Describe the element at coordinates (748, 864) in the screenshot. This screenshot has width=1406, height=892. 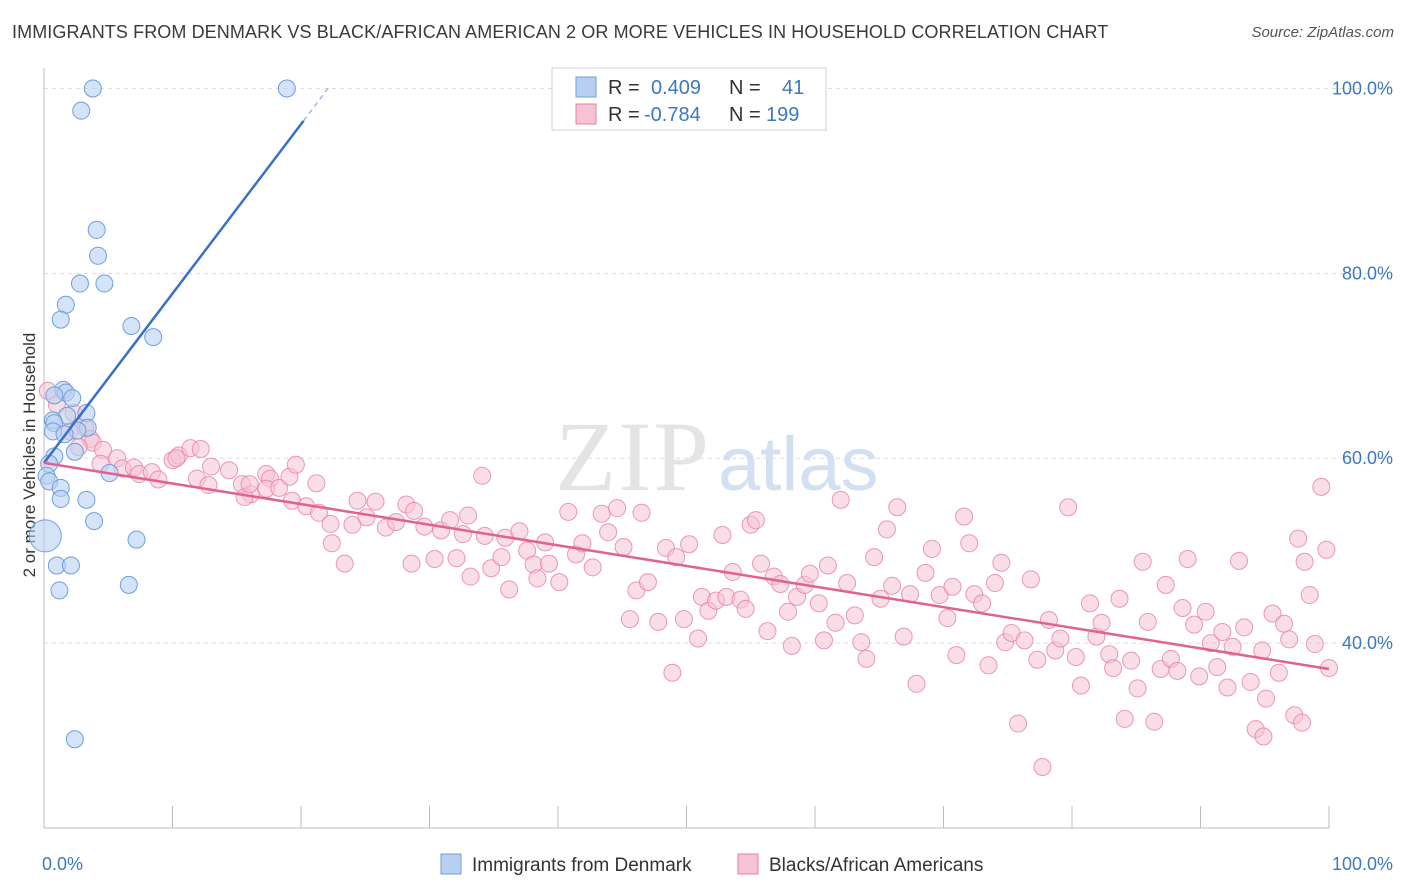
I see `bottom-legend-swatch-pink` at that location.